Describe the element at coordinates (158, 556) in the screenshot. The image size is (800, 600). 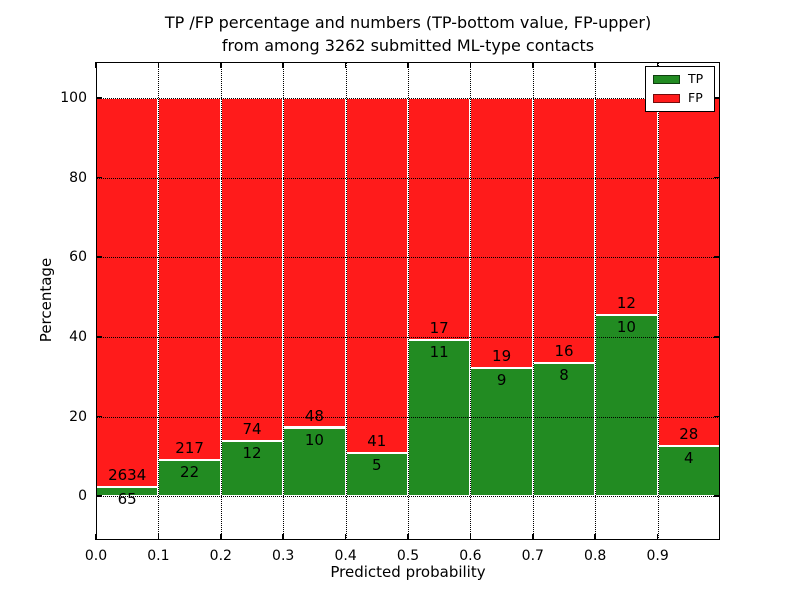
I see `x-tick-label: 0.1` at that location.